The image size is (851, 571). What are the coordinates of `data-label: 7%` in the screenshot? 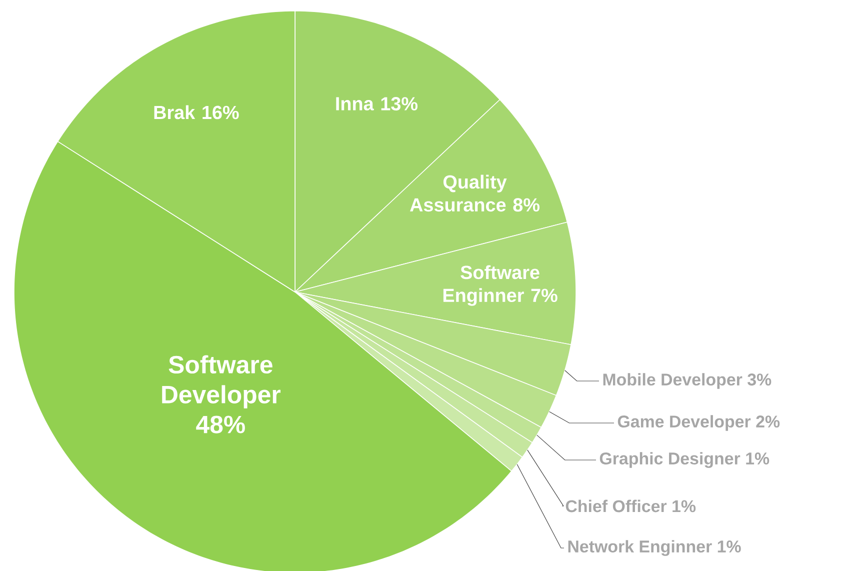 It's located at (544, 295).